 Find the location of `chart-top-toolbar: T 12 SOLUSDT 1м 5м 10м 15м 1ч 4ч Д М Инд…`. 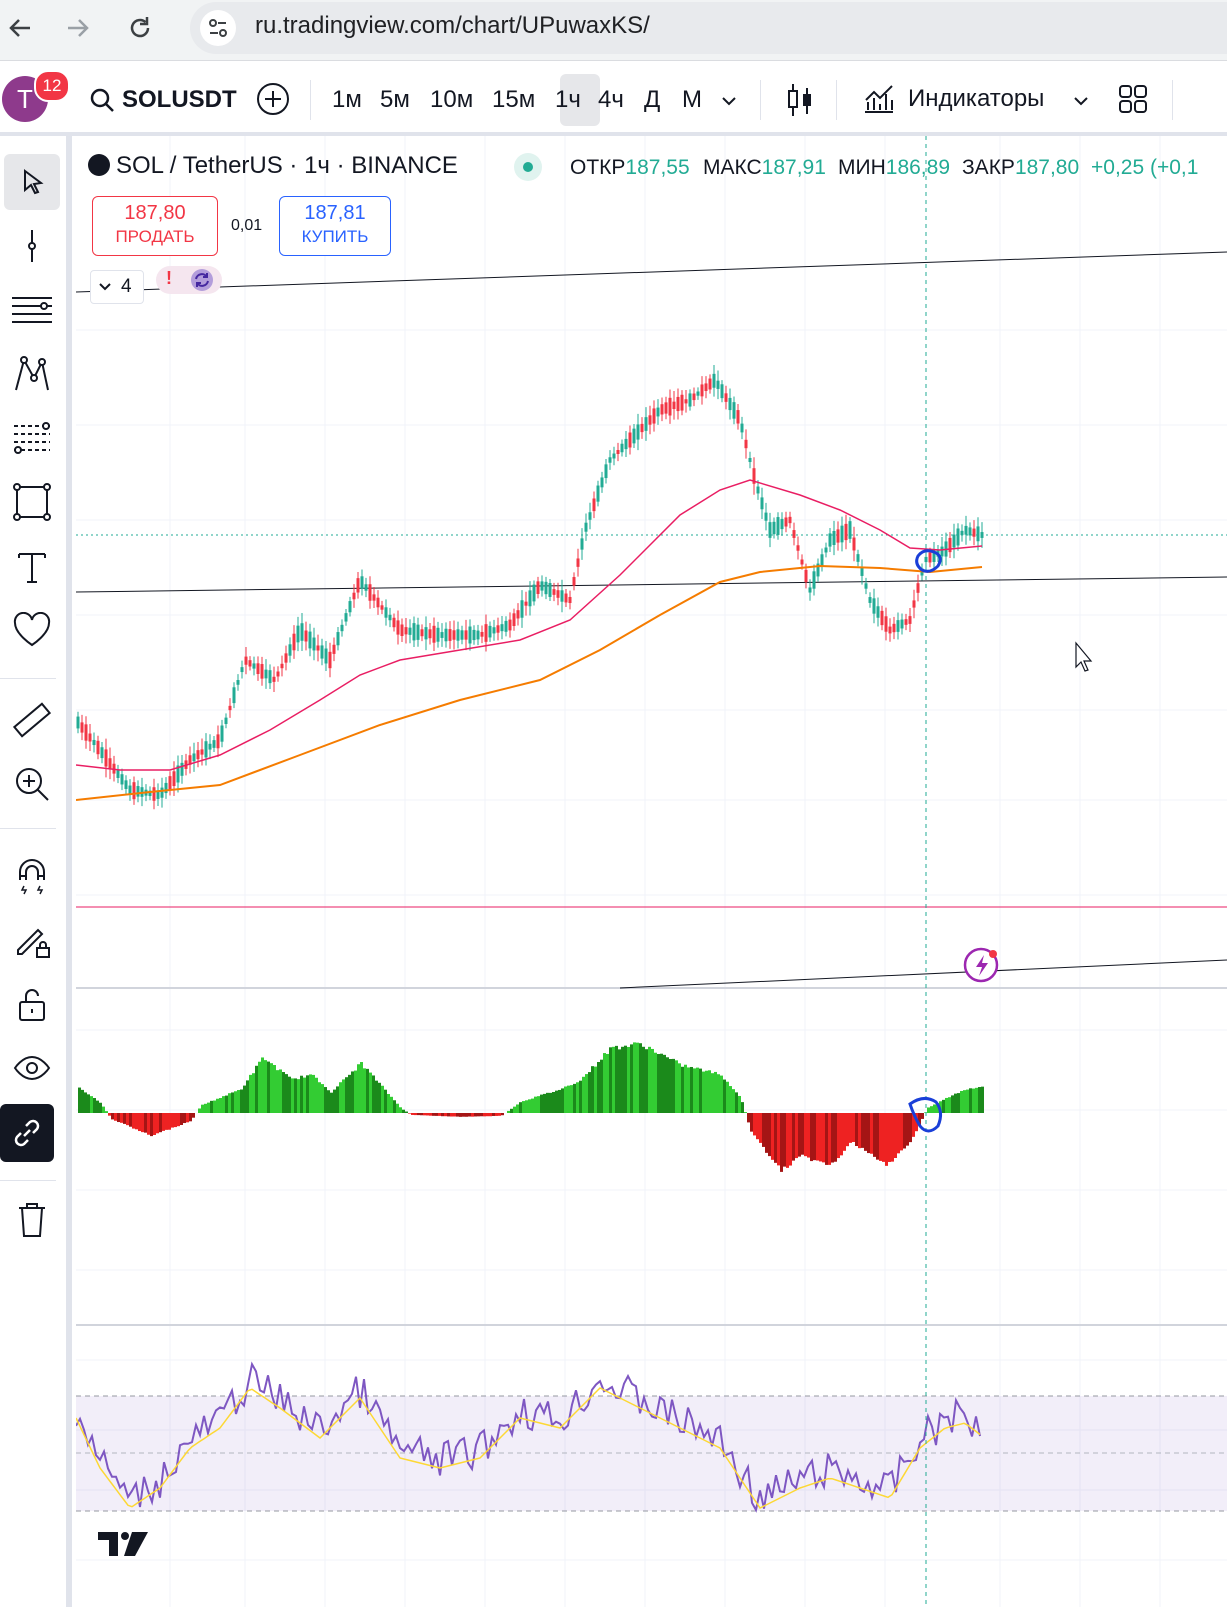

chart-top-toolbar: T 12 SOLUSDT 1м 5м 10м 15м 1ч 4ч Д М Инд… is located at coordinates (613, 101).